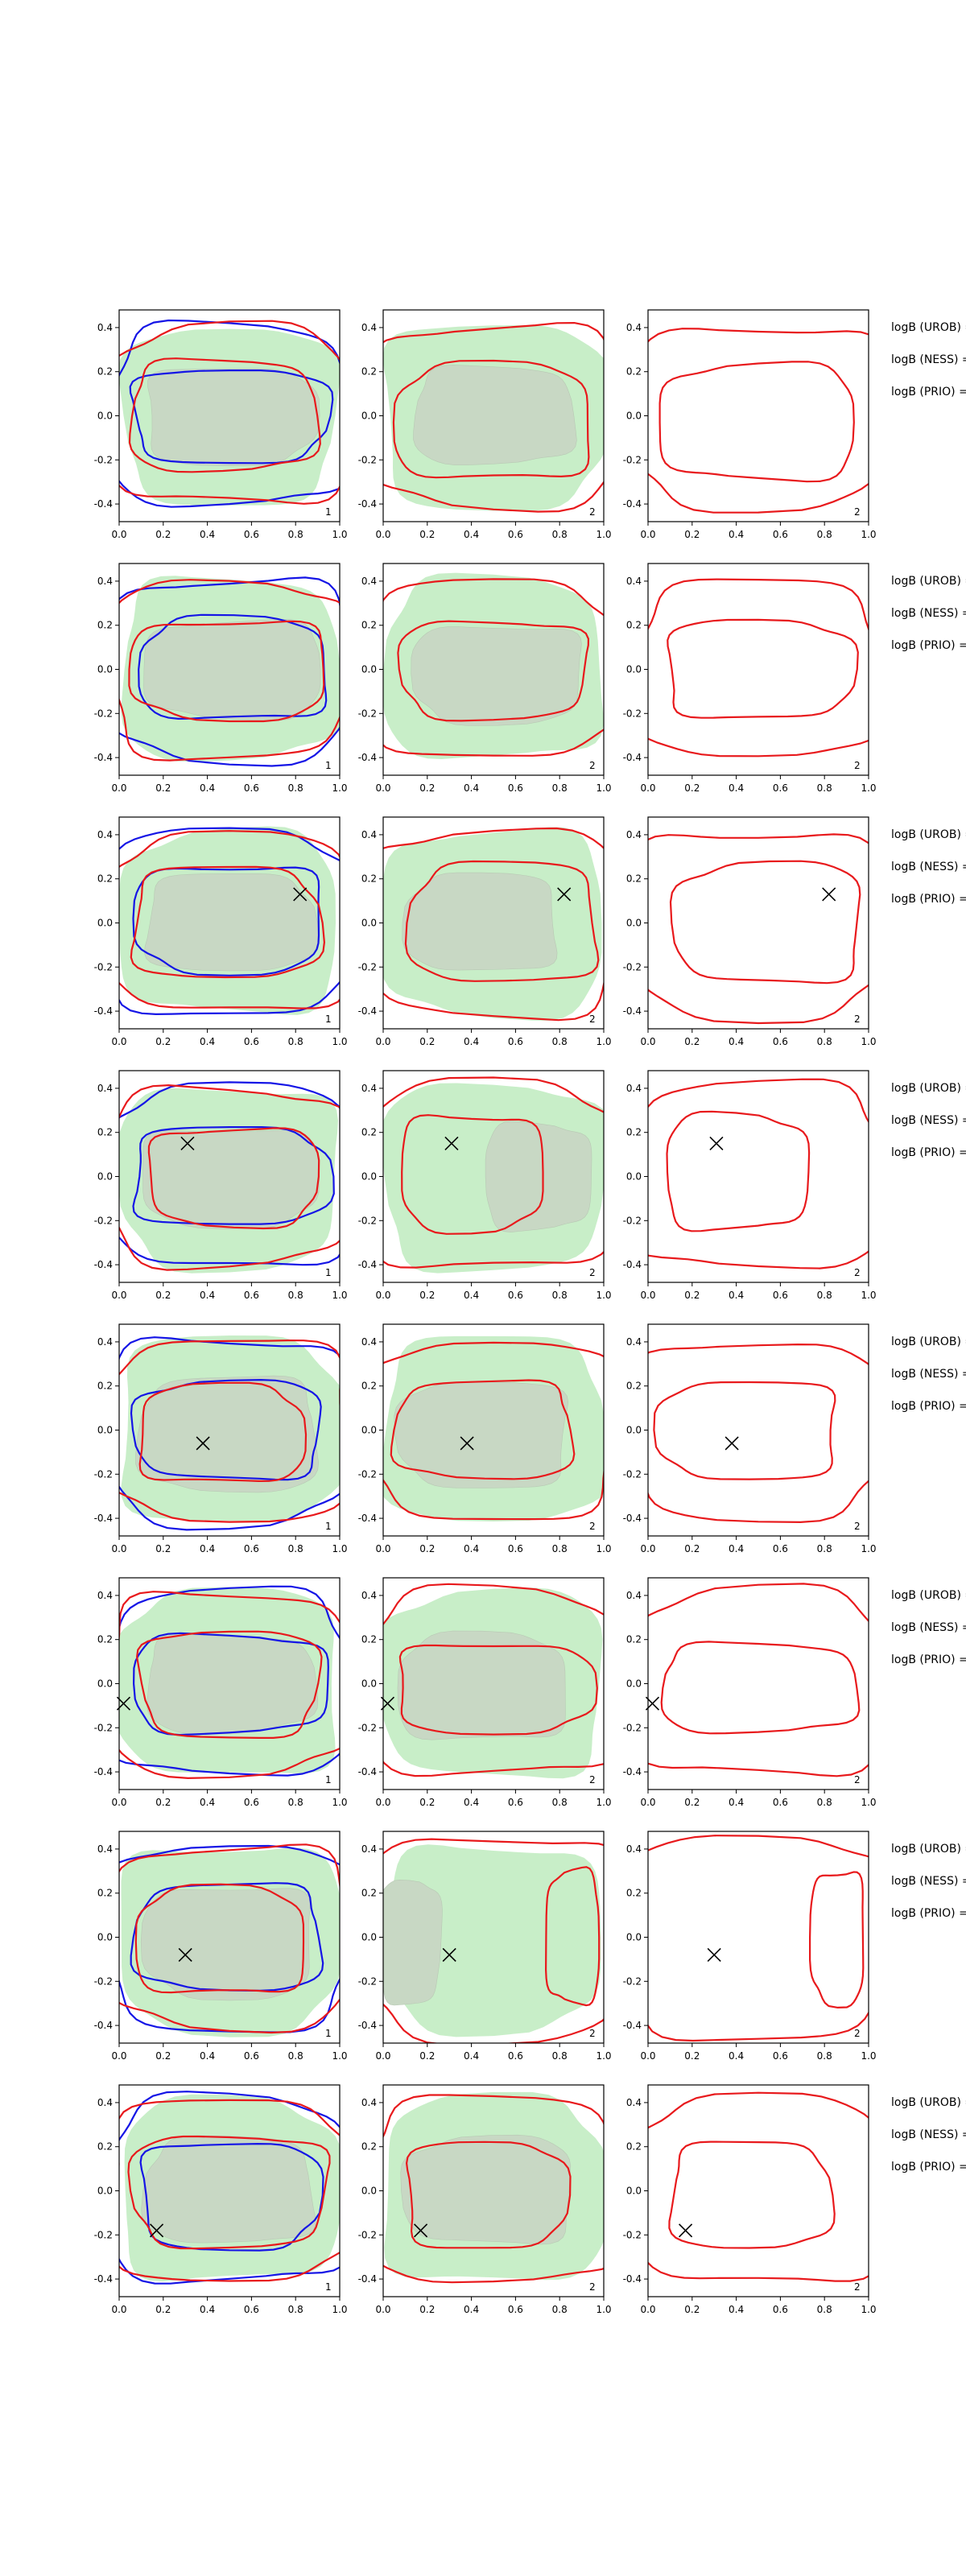 The image size is (966, 2576). I want to click on axes-frame, so click(758, 669).